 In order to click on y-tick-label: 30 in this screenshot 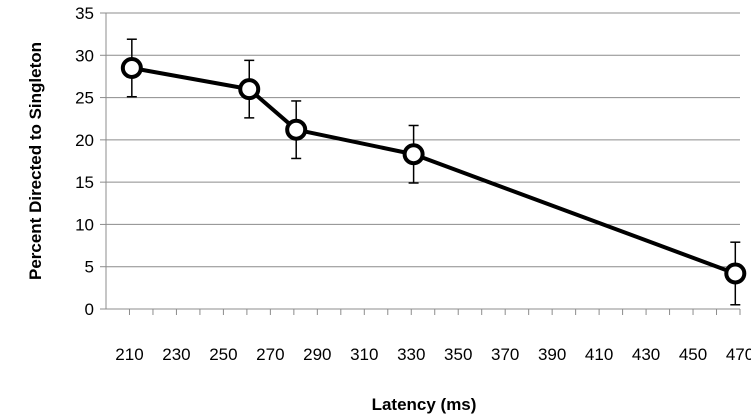, I will do `click(84, 55)`.